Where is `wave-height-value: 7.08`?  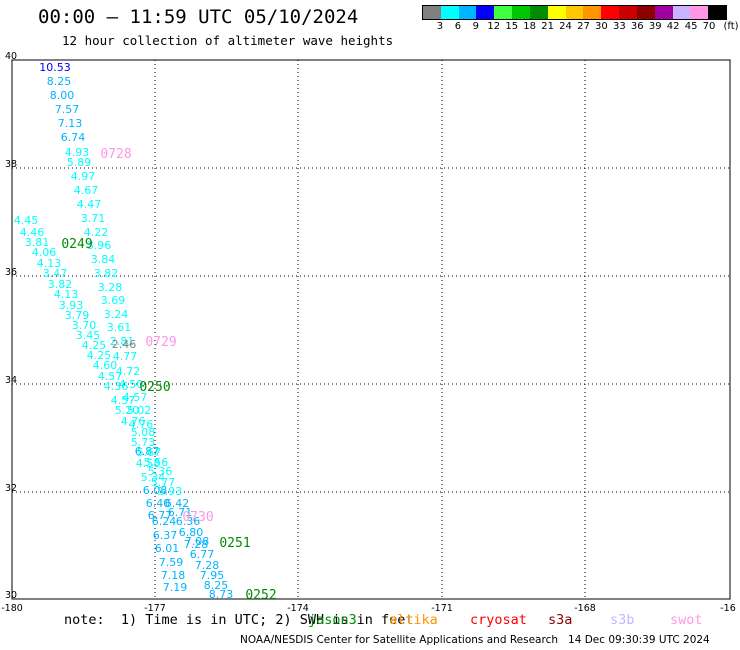 wave-height-value: 7.08 is located at coordinates (197, 541).